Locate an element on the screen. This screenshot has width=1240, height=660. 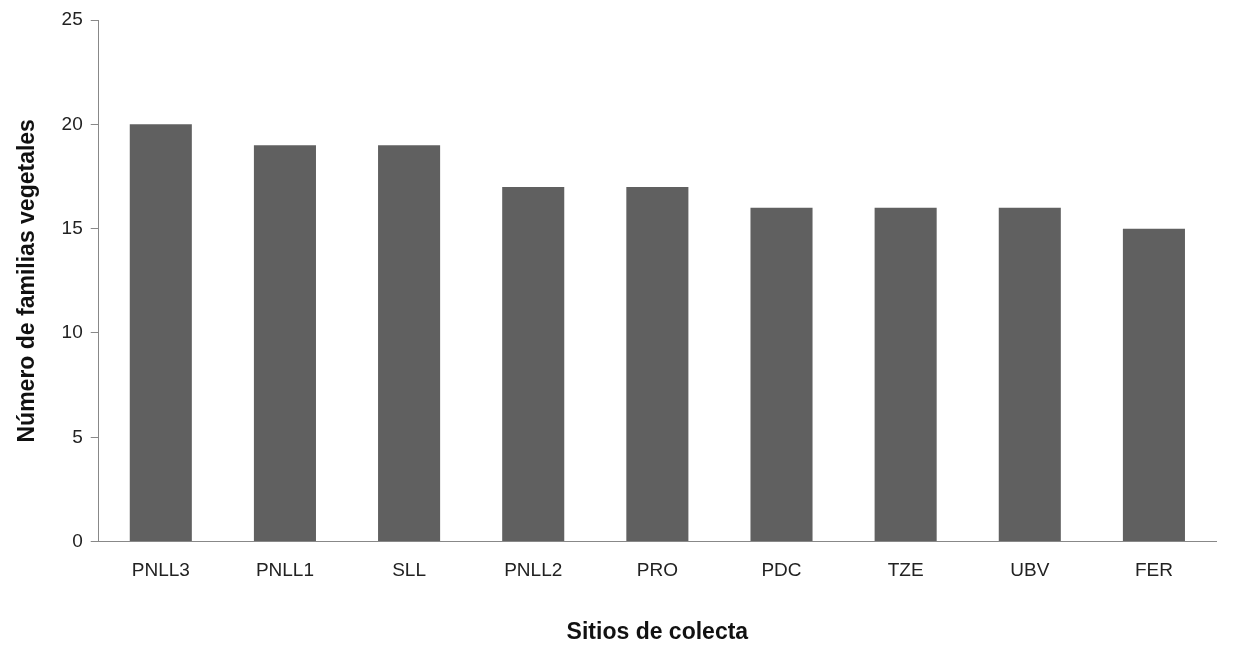
y-tick-label: 15 is located at coordinates (72, 227).